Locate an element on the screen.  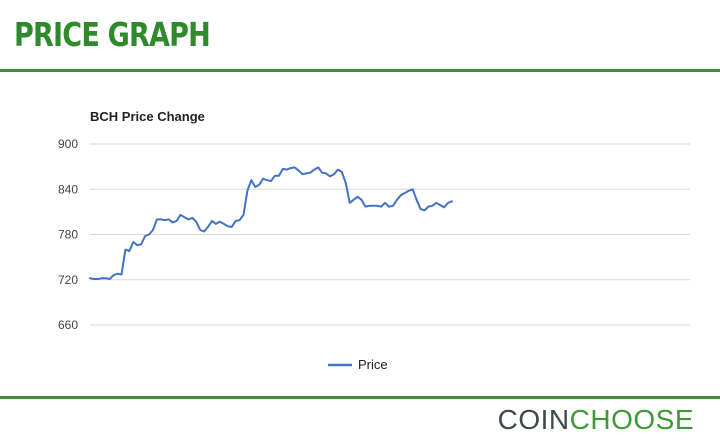
page-title: PRICE GRAPH is located at coordinates (112, 34).